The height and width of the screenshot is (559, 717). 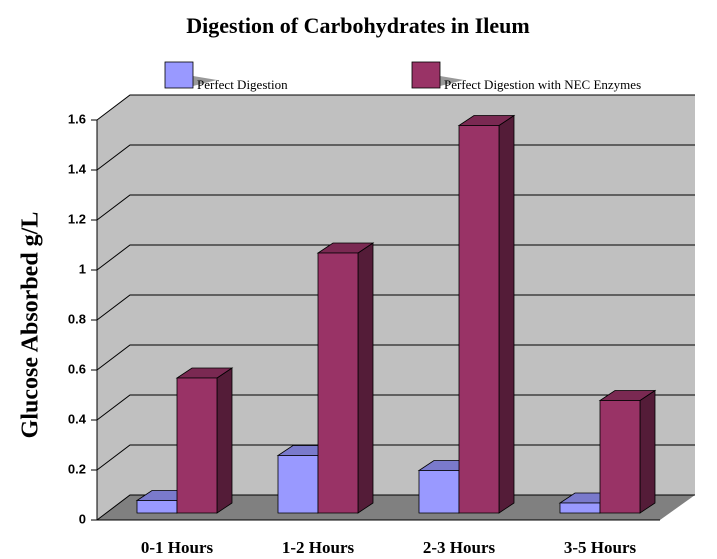 What do you see at coordinates (77, 168) in the screenshot?
I see `y-tick-label: 1.4` at bounding box center [77, 168].